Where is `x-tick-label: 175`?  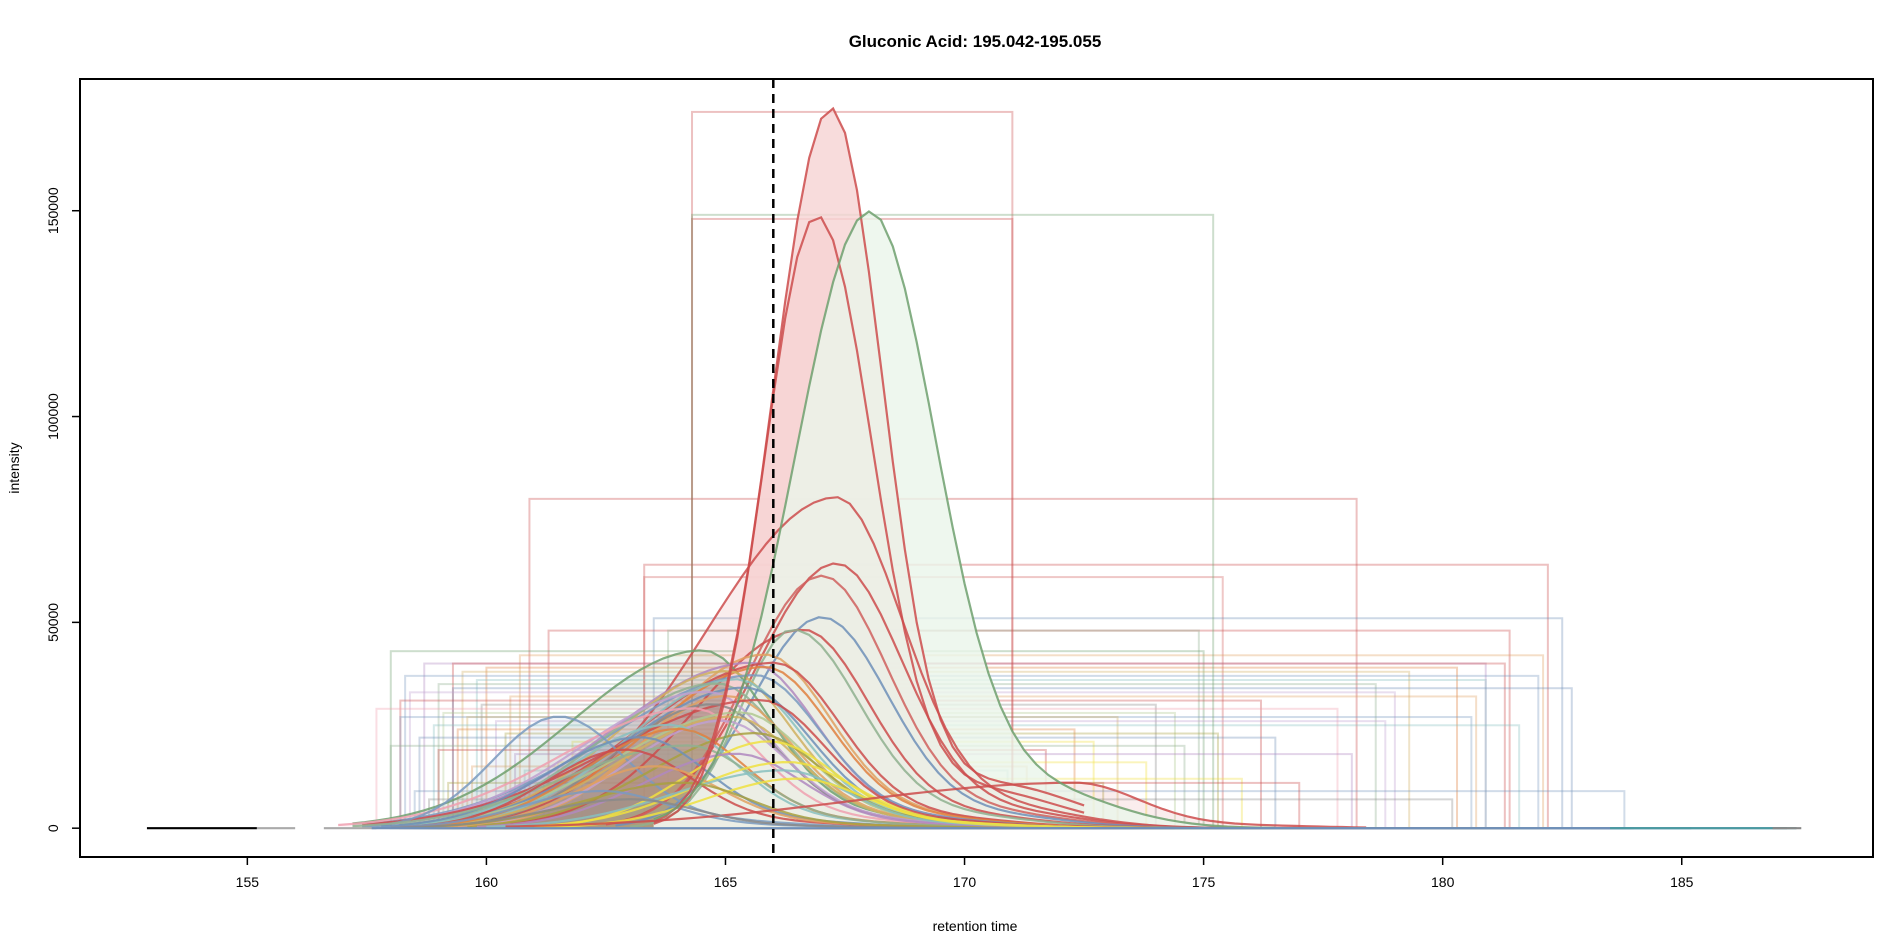 x-tick-label: 175 is located at coordinates (1204, 882).